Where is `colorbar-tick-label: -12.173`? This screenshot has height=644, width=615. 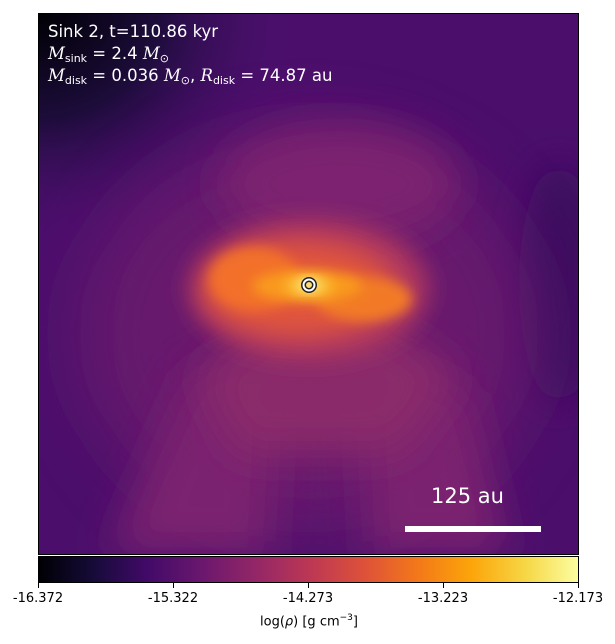
colorbar-tick-label: -12.173 is located at coordinates (578, 598).